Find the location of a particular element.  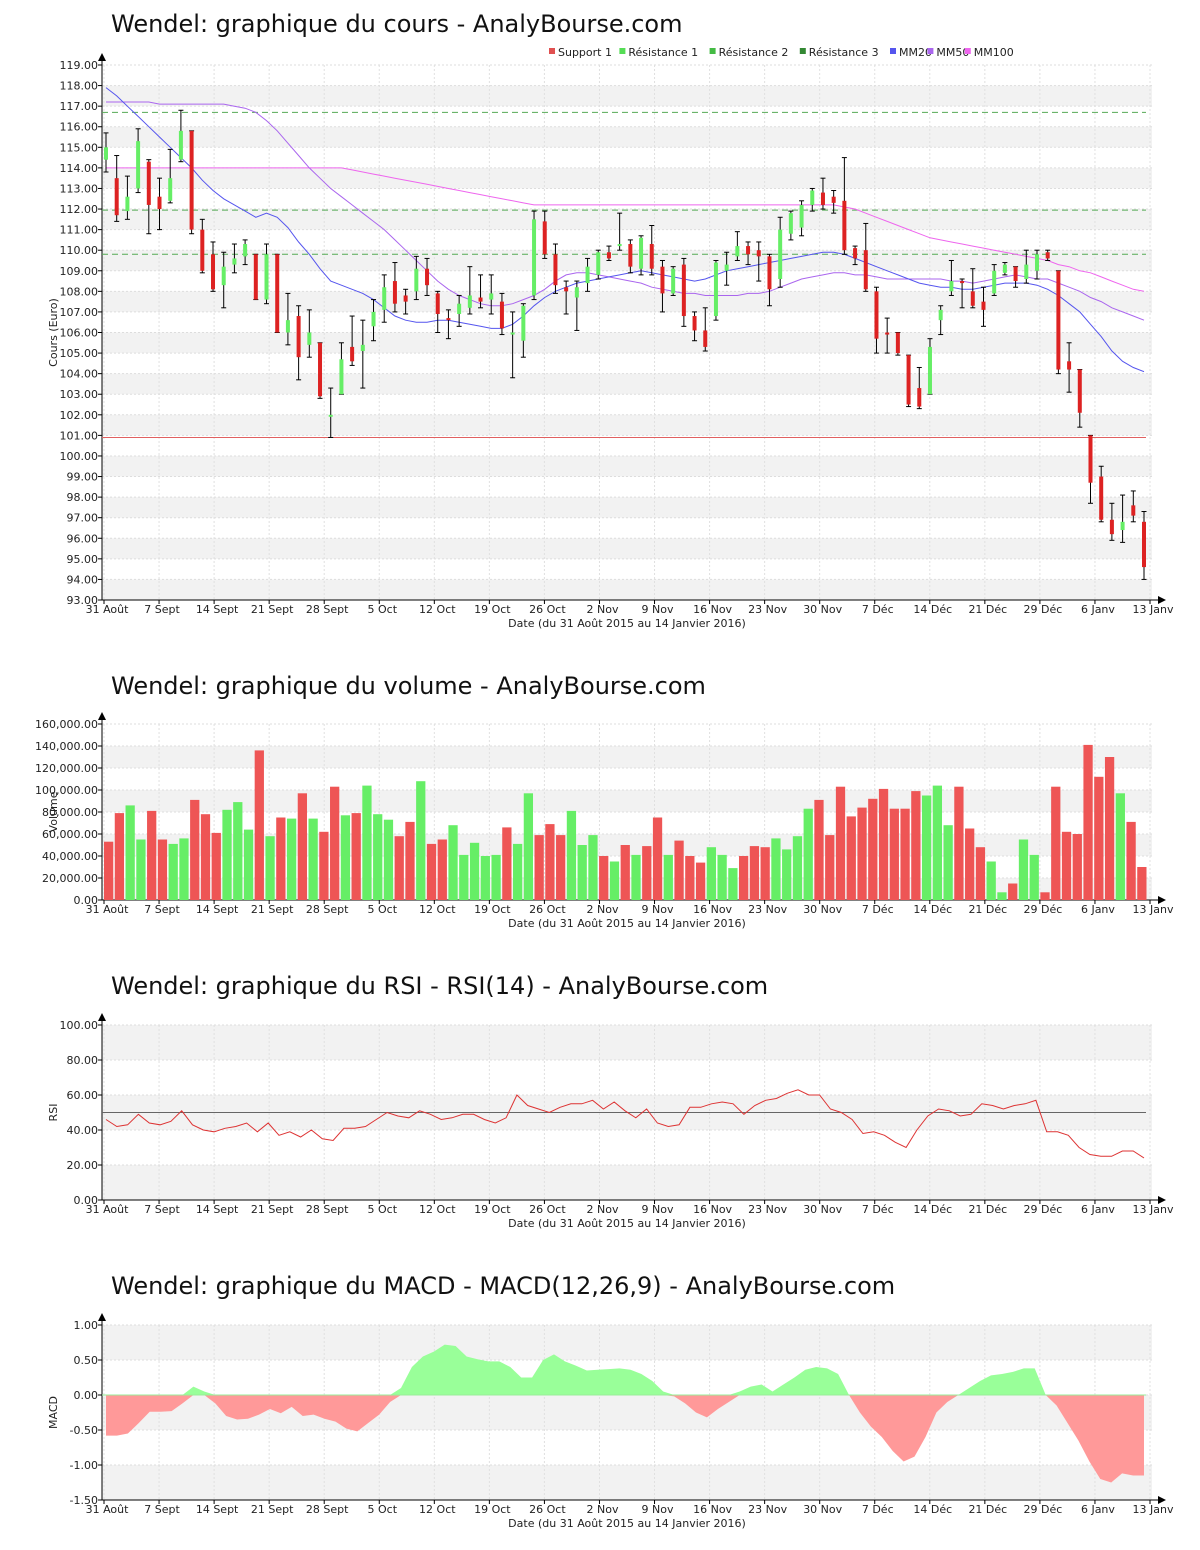

x-tick-label: 9 Nov is located at coordinates (658, 1509).